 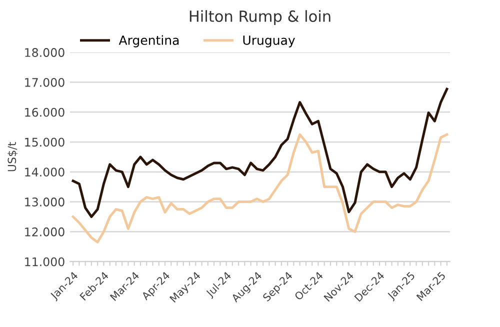 What do you see at coordinates (13, 157) in the screenshot?
I see `y-axis-title: US$/t` at bounding box center [13, 157].